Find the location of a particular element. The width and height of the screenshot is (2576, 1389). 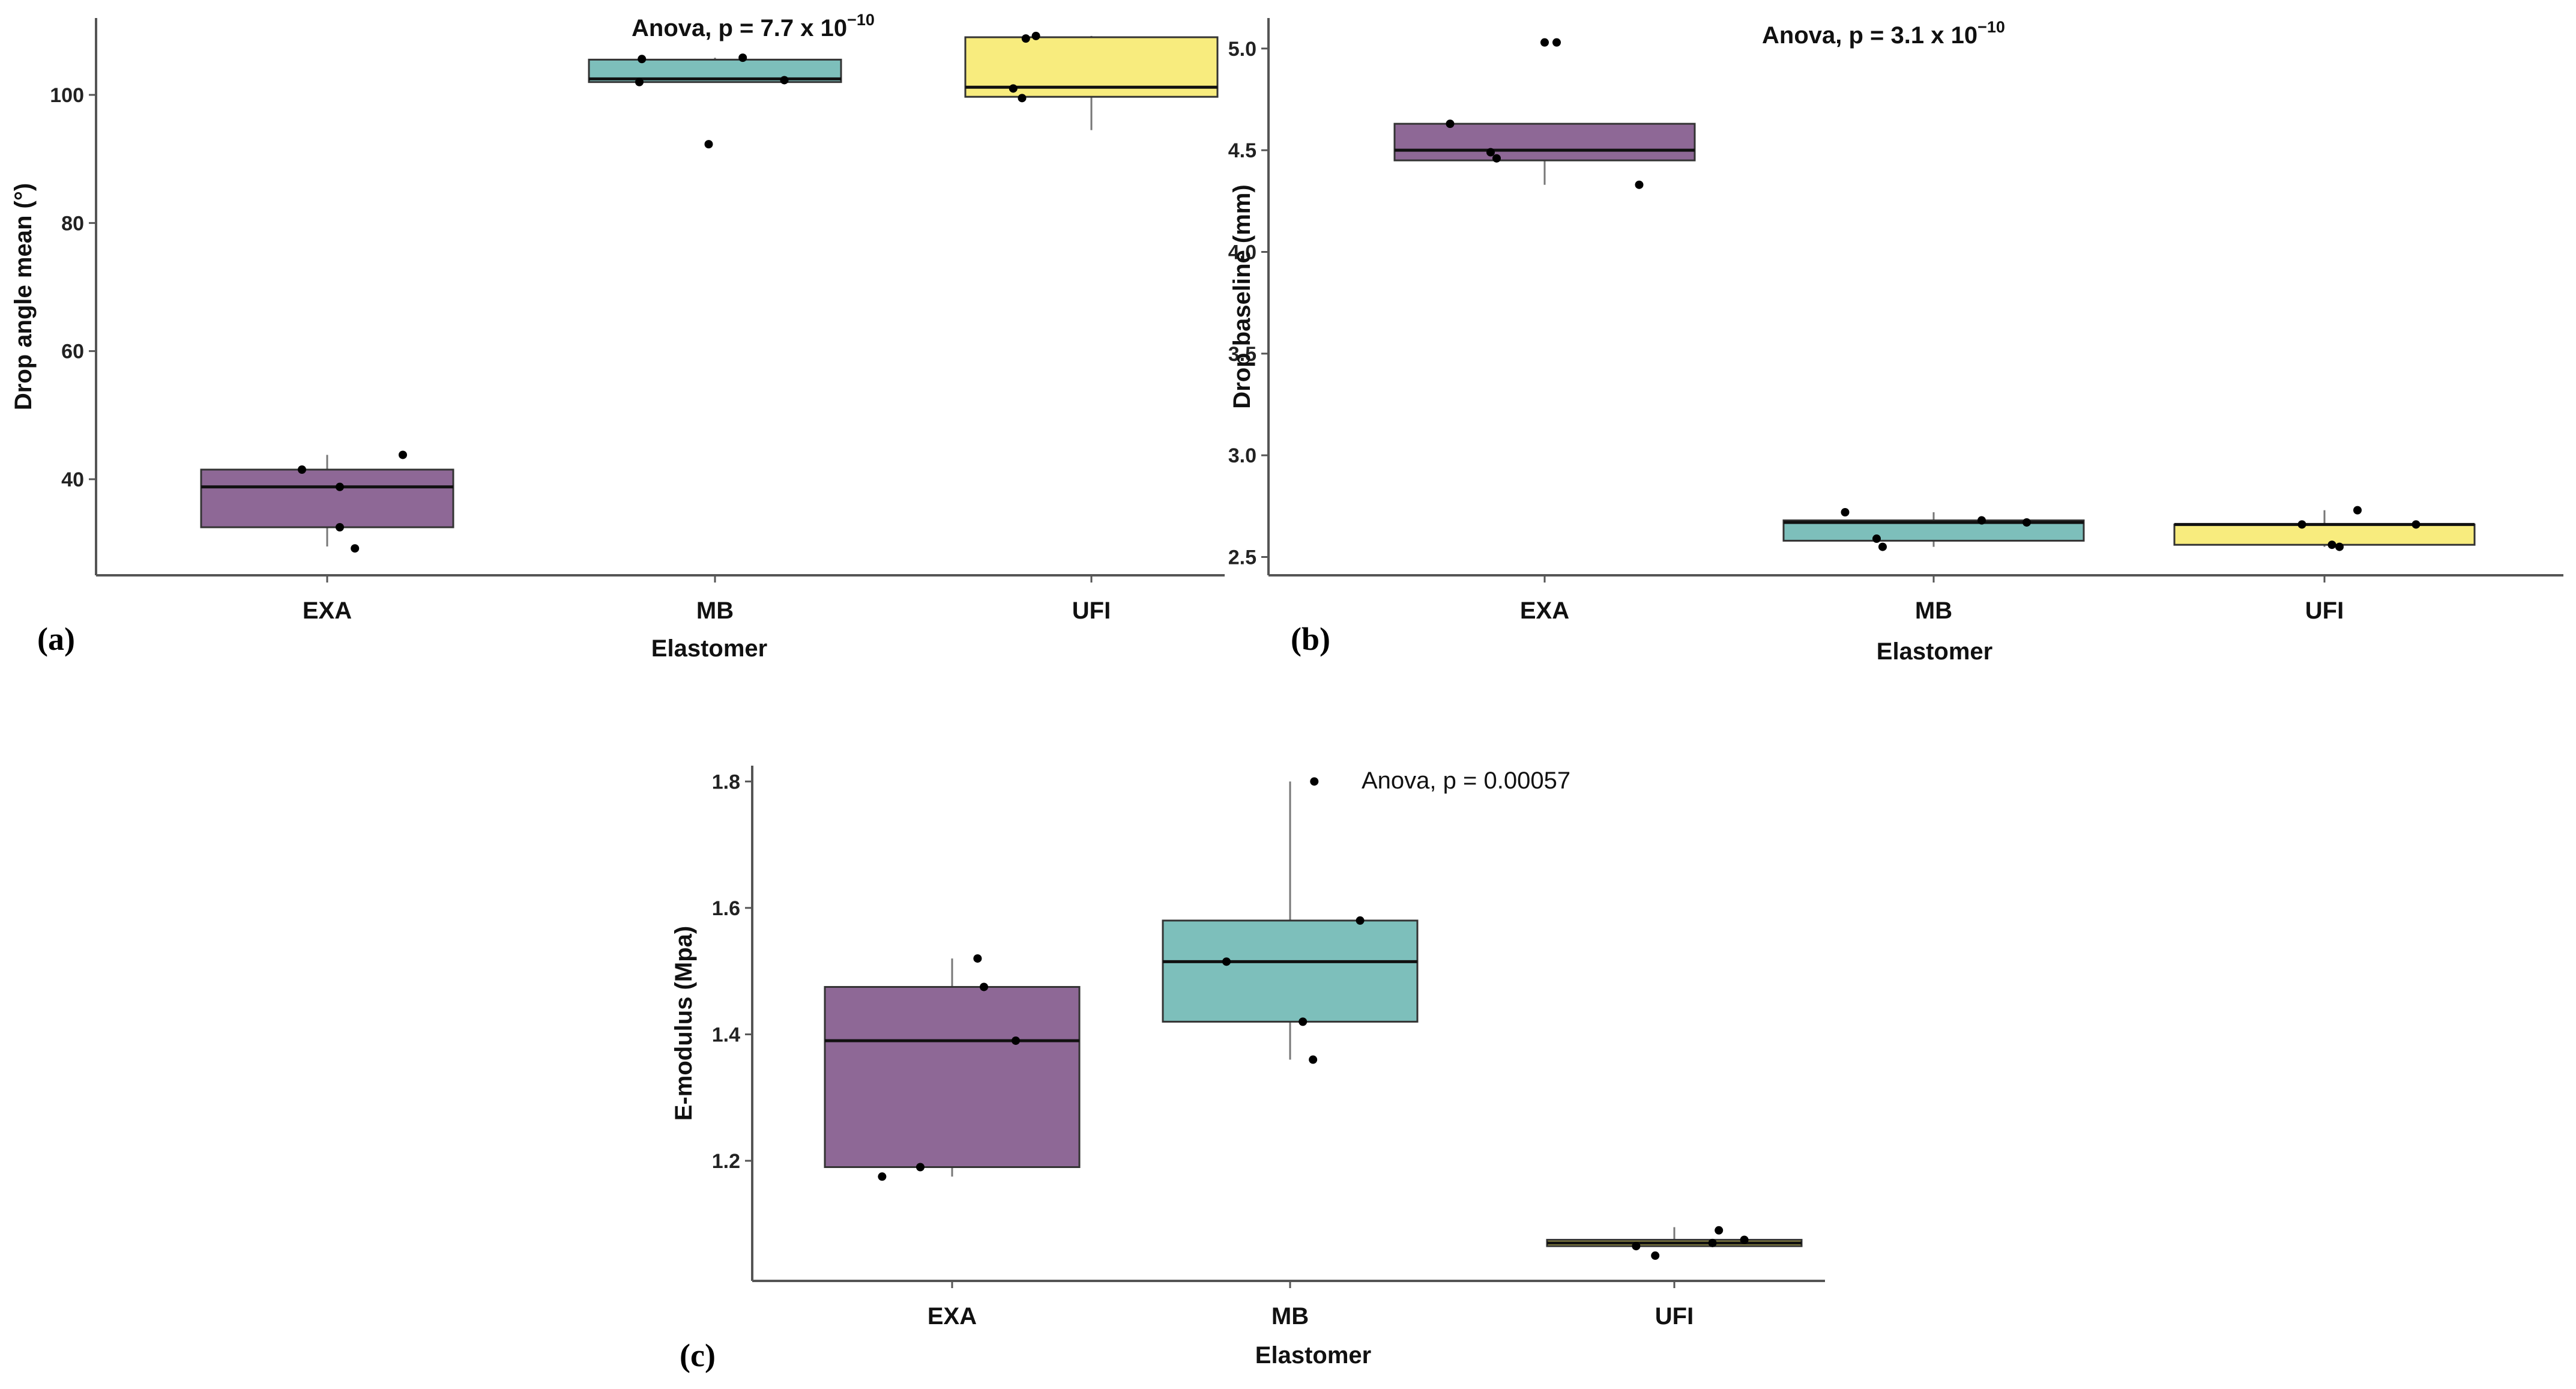

y-tick-label: 2.5 is located at coordinates (1242, 557).